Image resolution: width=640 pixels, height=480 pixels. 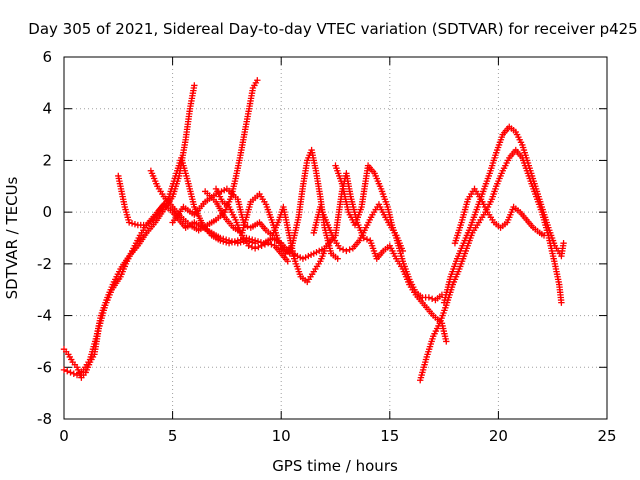 I want to click on y-tick-label: -8, so click(x=44, y=419).